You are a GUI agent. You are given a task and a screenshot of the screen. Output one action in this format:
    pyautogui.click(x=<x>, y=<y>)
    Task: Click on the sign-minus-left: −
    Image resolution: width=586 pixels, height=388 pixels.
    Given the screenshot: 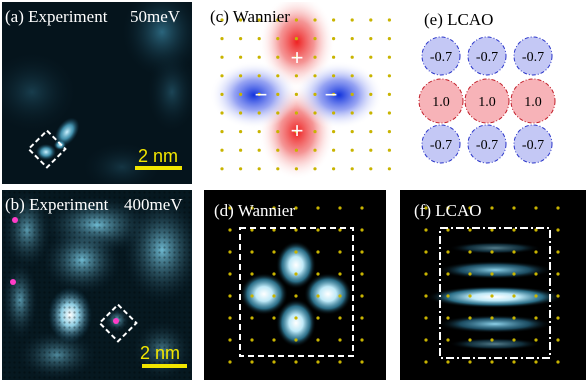 What is the action you would take?
    pyautogui.click(x=261, y=94)
    